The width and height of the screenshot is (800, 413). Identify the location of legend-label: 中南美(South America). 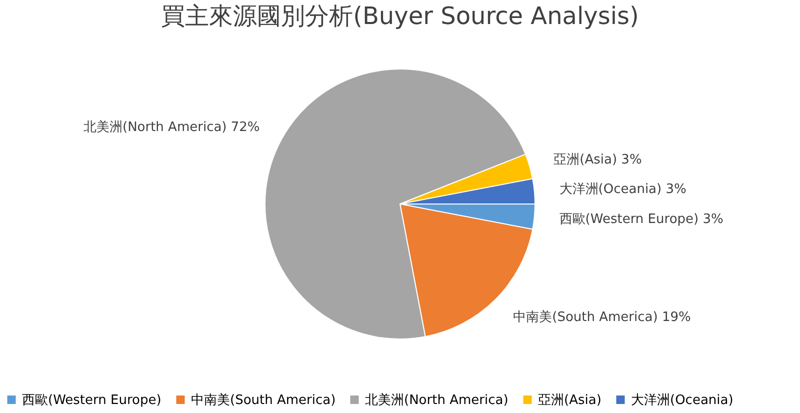
(263, 400).